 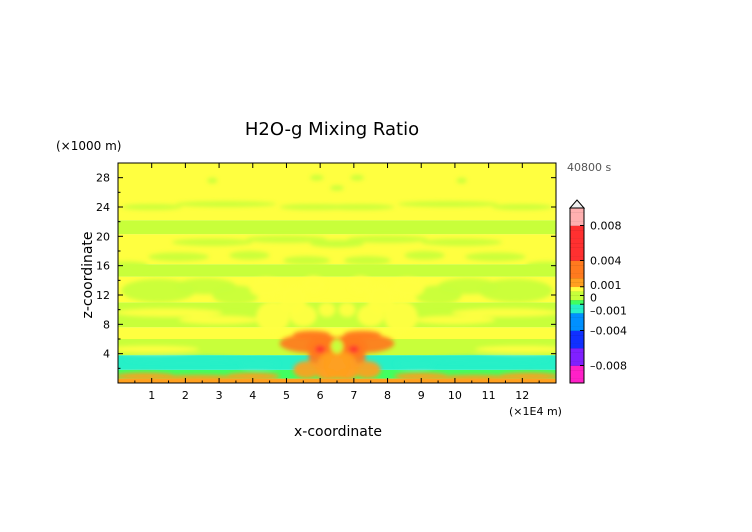 What do you see at coordinates (106, 354) in the screenshot?
I see `y-tick-label: 4` at bounding box center [106, 354].